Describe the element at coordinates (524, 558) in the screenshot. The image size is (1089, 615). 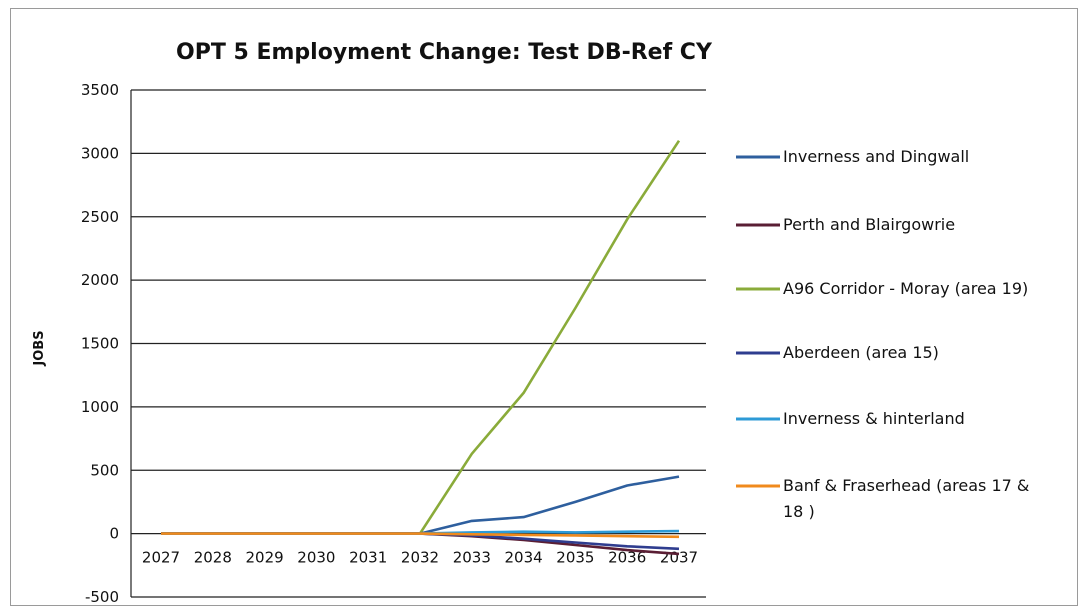
I see `x-tick-label: 2034` at that location.